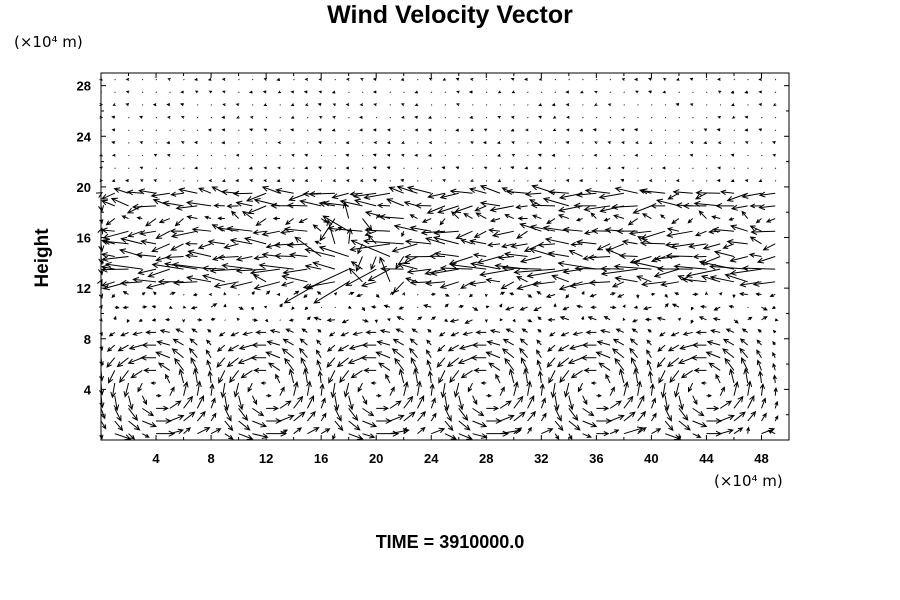 Image resolution: width=900 pixels, height=600 pixels. I want to click on y-tick-label: 16, so click(84, 238).